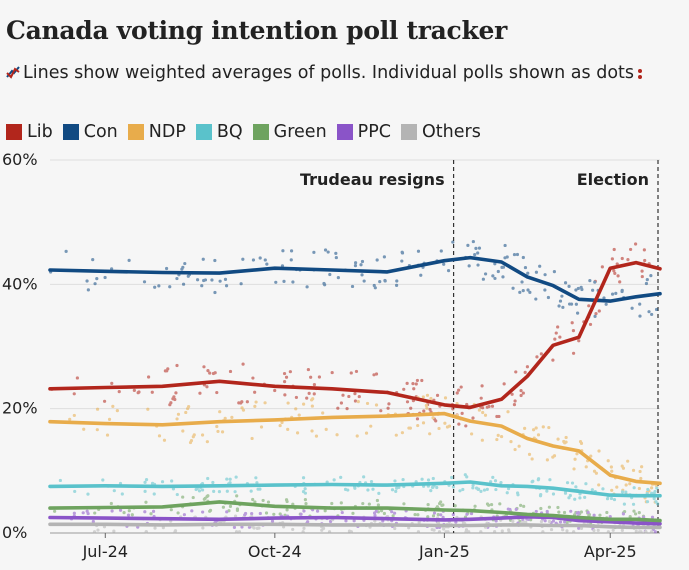  Describe the element at coordinates (372, 179) in the screenshot. I see `annotation-label: Trudeau resigns` at that location.